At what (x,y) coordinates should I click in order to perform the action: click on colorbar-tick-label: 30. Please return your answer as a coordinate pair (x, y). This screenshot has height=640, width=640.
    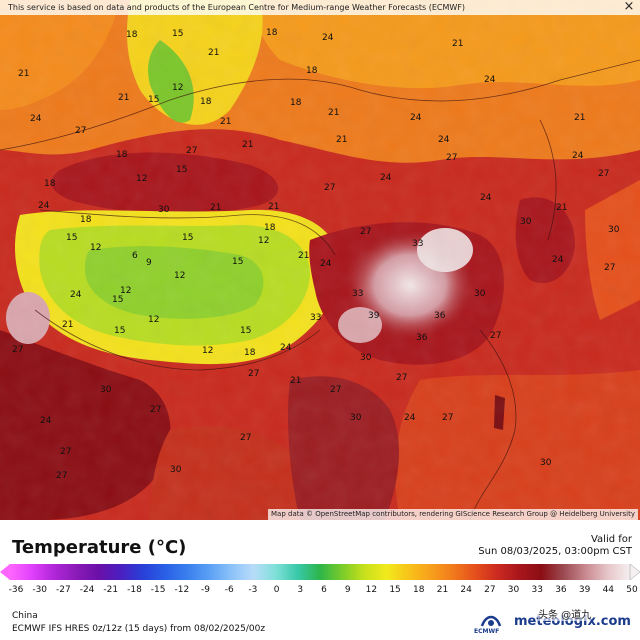
    Looking at the image, I should click on (513, 590).